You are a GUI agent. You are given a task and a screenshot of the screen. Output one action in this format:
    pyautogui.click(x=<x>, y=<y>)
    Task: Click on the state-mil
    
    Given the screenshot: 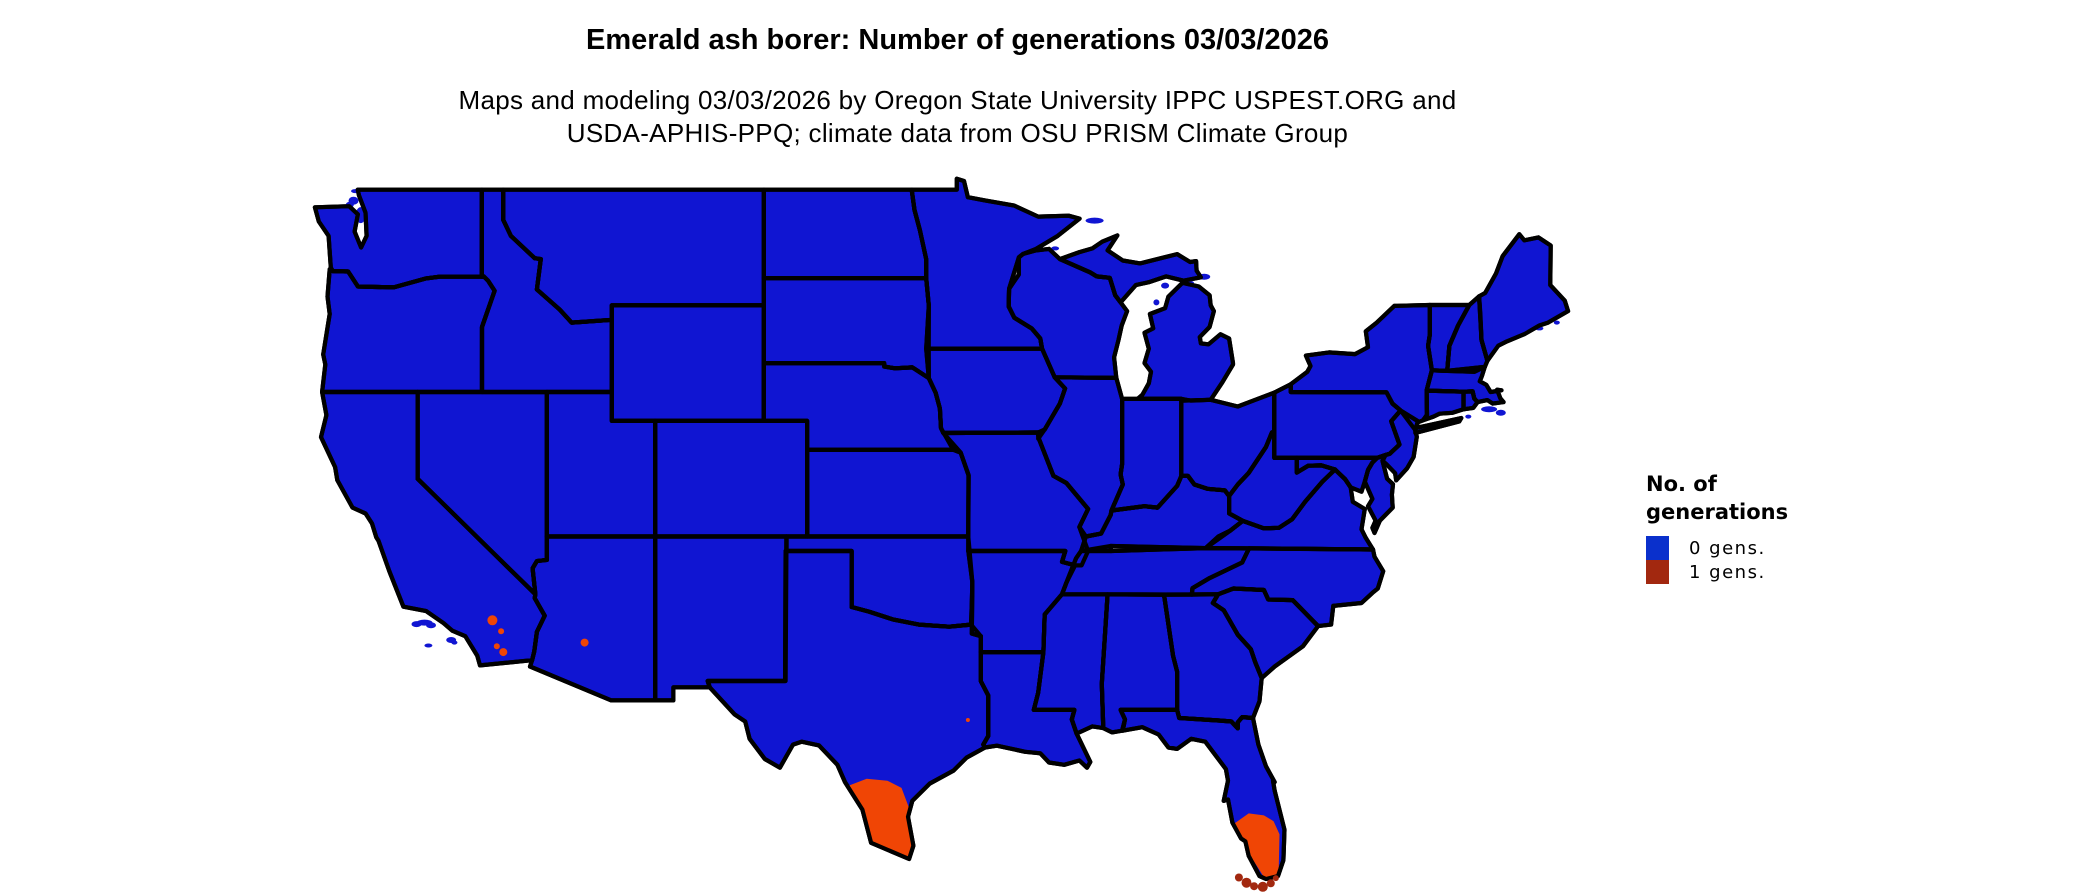 What is the action you would take?
    pyautogui.click(x=1185, y=341)
    